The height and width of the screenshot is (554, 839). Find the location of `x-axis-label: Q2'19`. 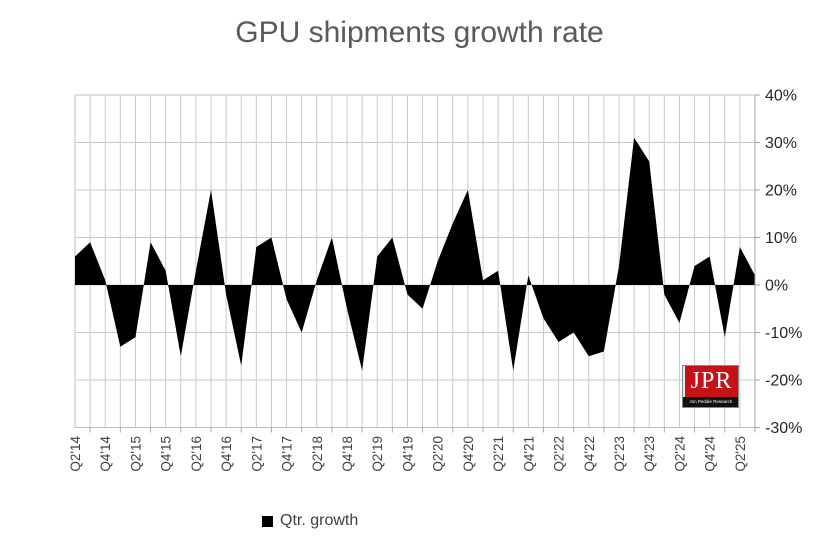

x-axis-label: Q2'19 is located at coordinates (377, 454).